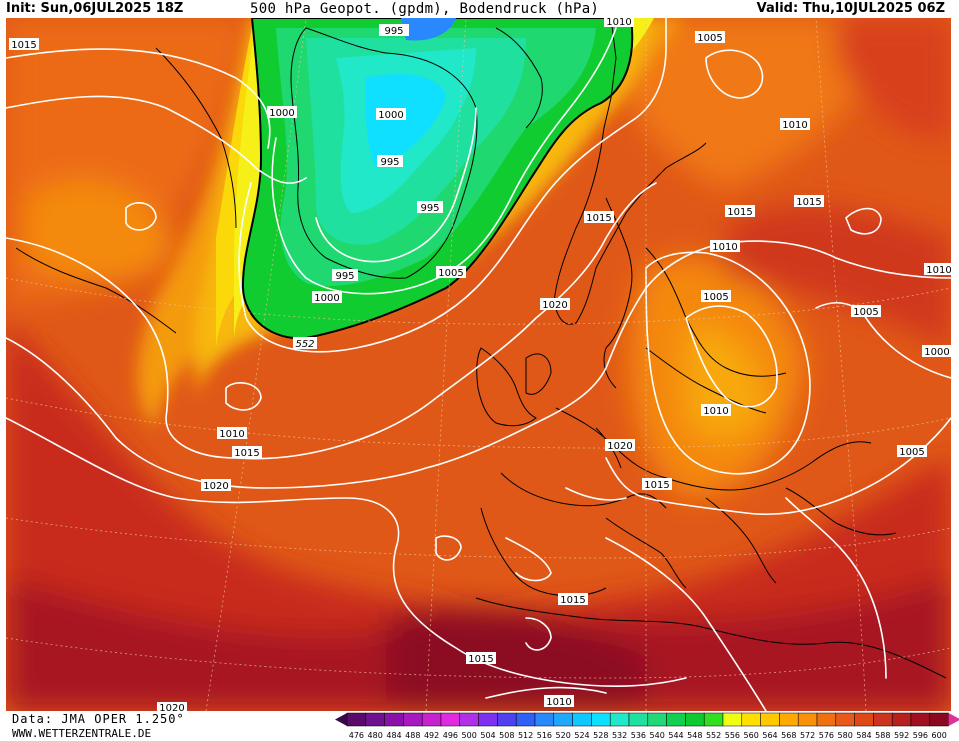 The image size is (959, 741). Describe the element at coordinates (506, 735) in the screenshot. I see `scale-label: 508` at that location.